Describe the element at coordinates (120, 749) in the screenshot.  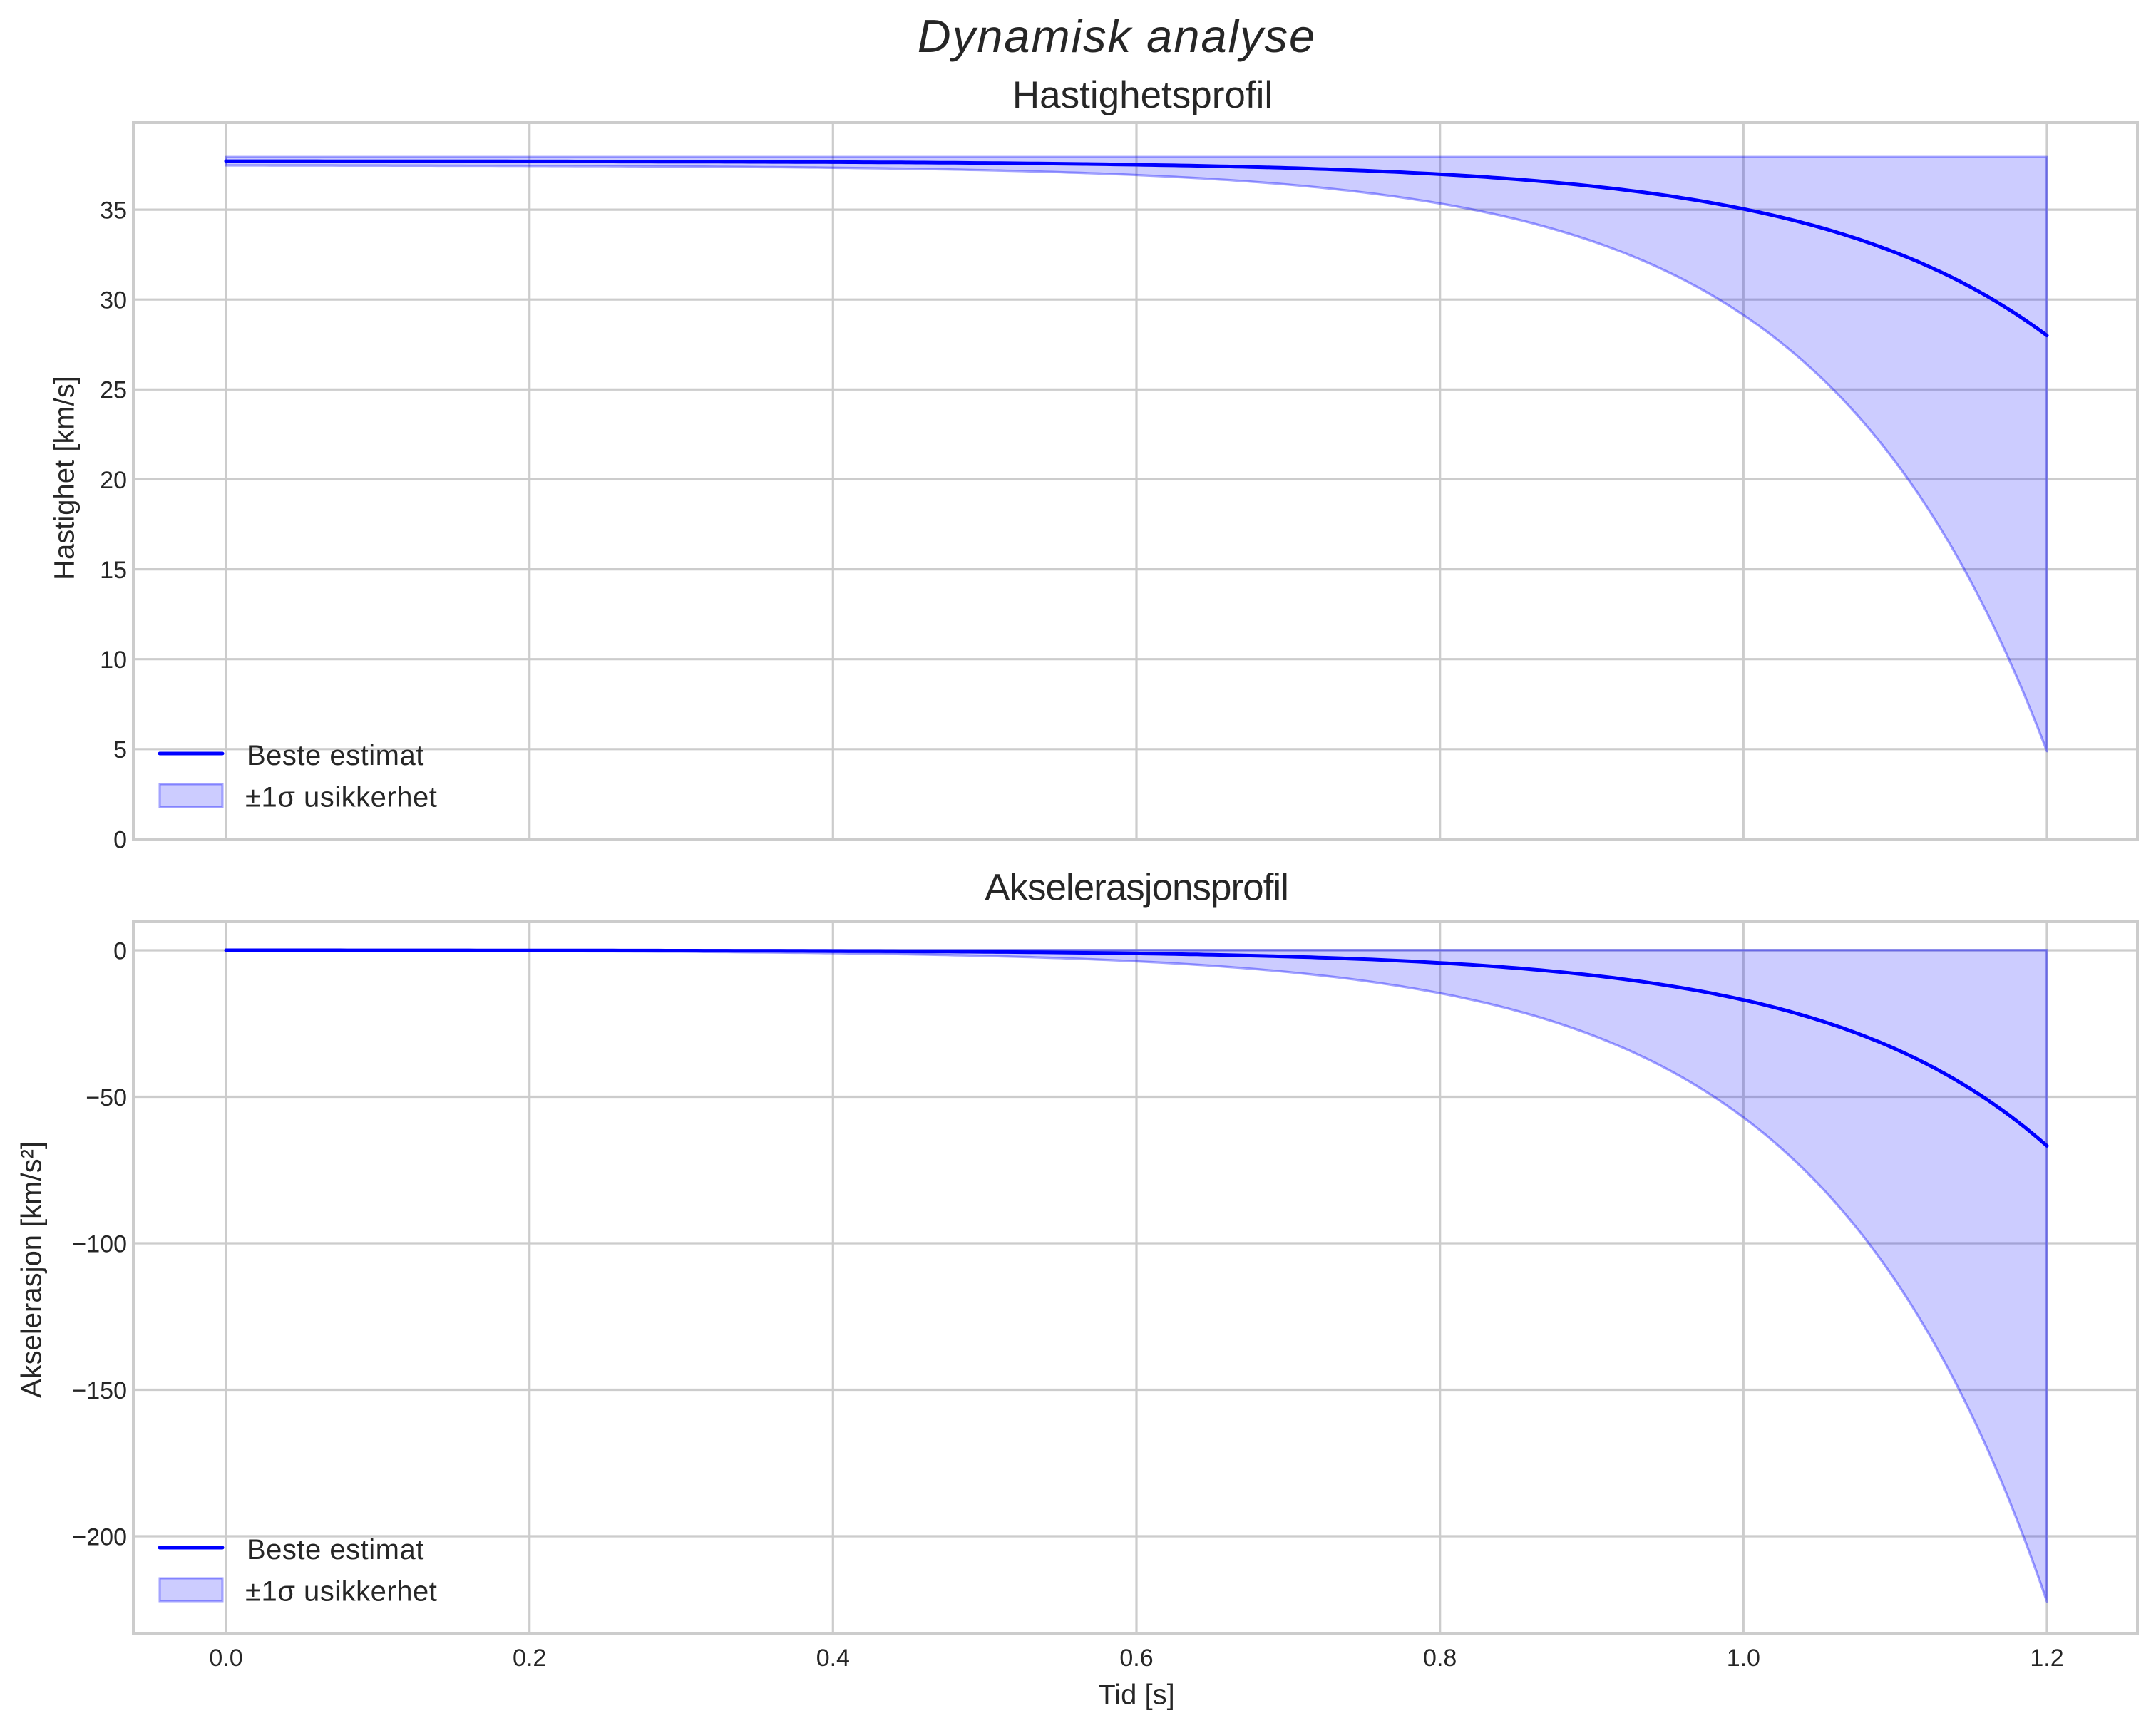
I see `svg-text: 5` at that location.